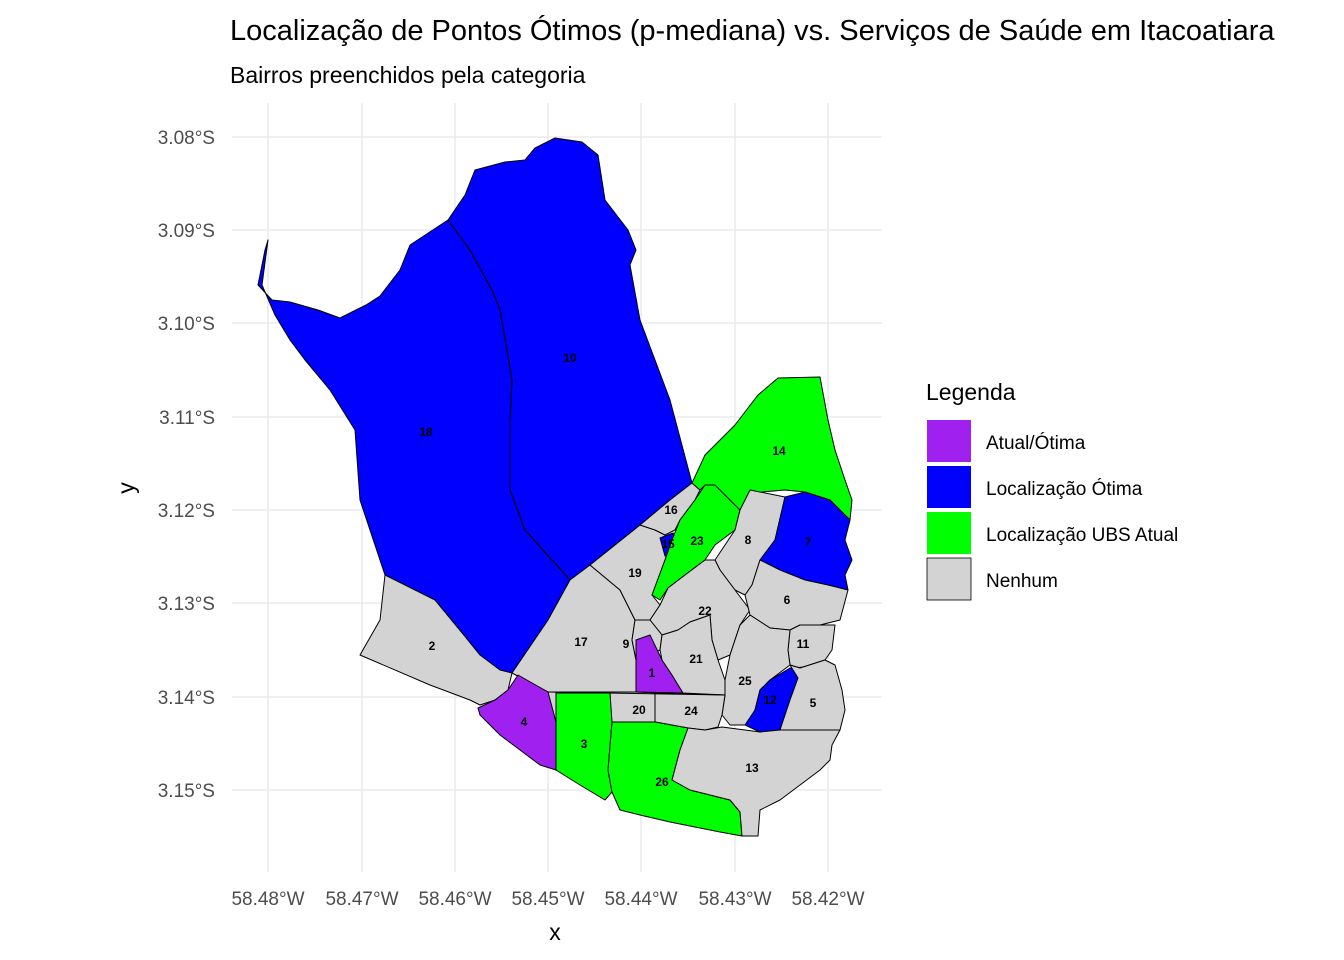 The height and width of the screenshot is (960, 1344). What do you see at coordinates (426, 432) in the screenshot?
I see `label-18: 18` at bounding box center [426, 432].